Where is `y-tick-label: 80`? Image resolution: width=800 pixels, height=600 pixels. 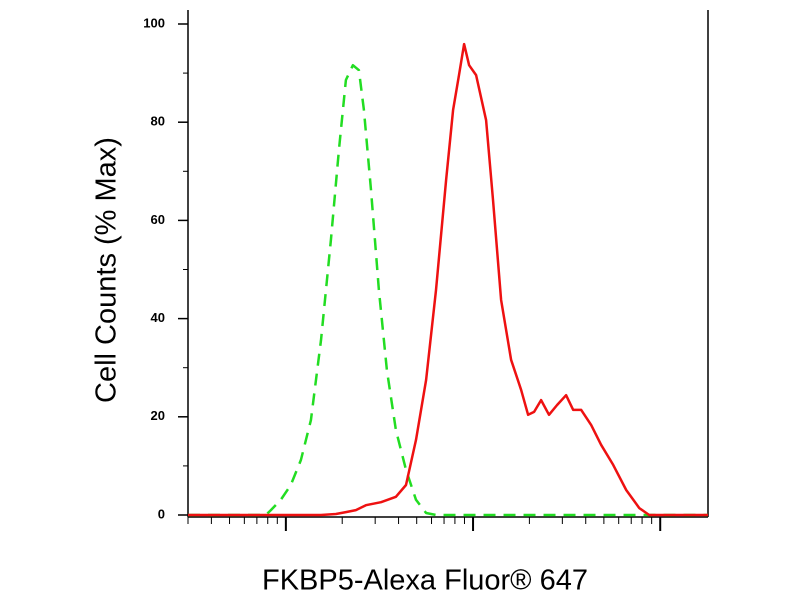 y-tick-label: 80 is located at coordinates (158, 121).